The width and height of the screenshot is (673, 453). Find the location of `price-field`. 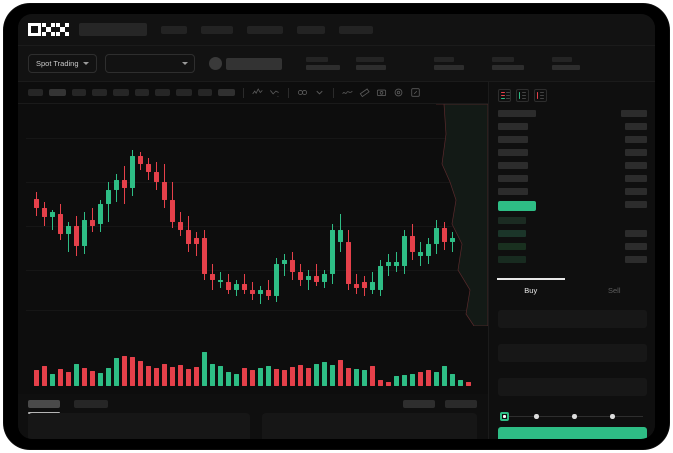

price-field is located at coordinates (572, 319).